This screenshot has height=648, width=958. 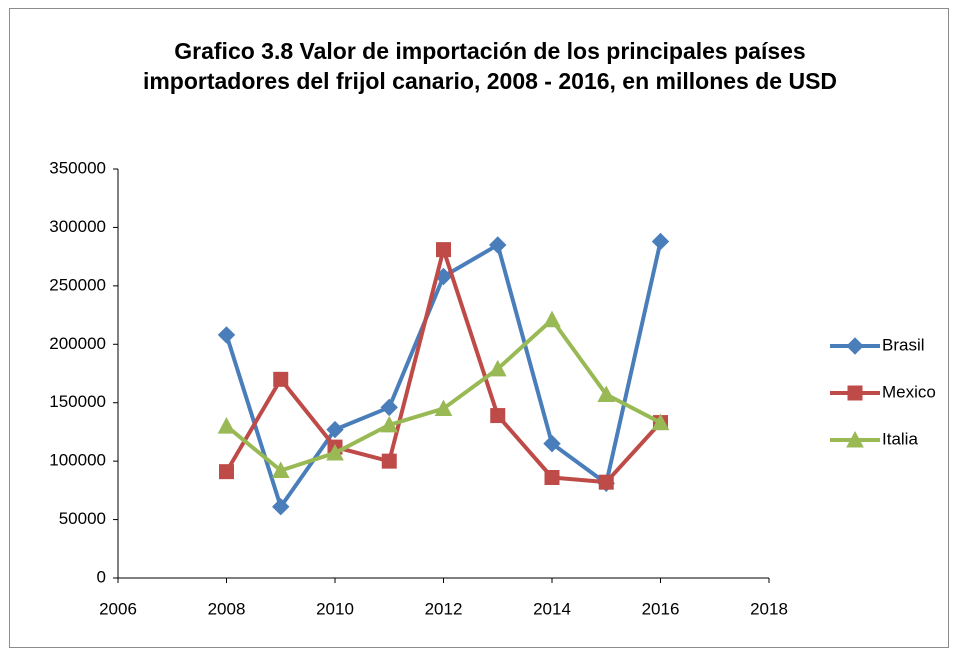 I want to click on x-tick-label: 2010, so click(x=335, y=608).